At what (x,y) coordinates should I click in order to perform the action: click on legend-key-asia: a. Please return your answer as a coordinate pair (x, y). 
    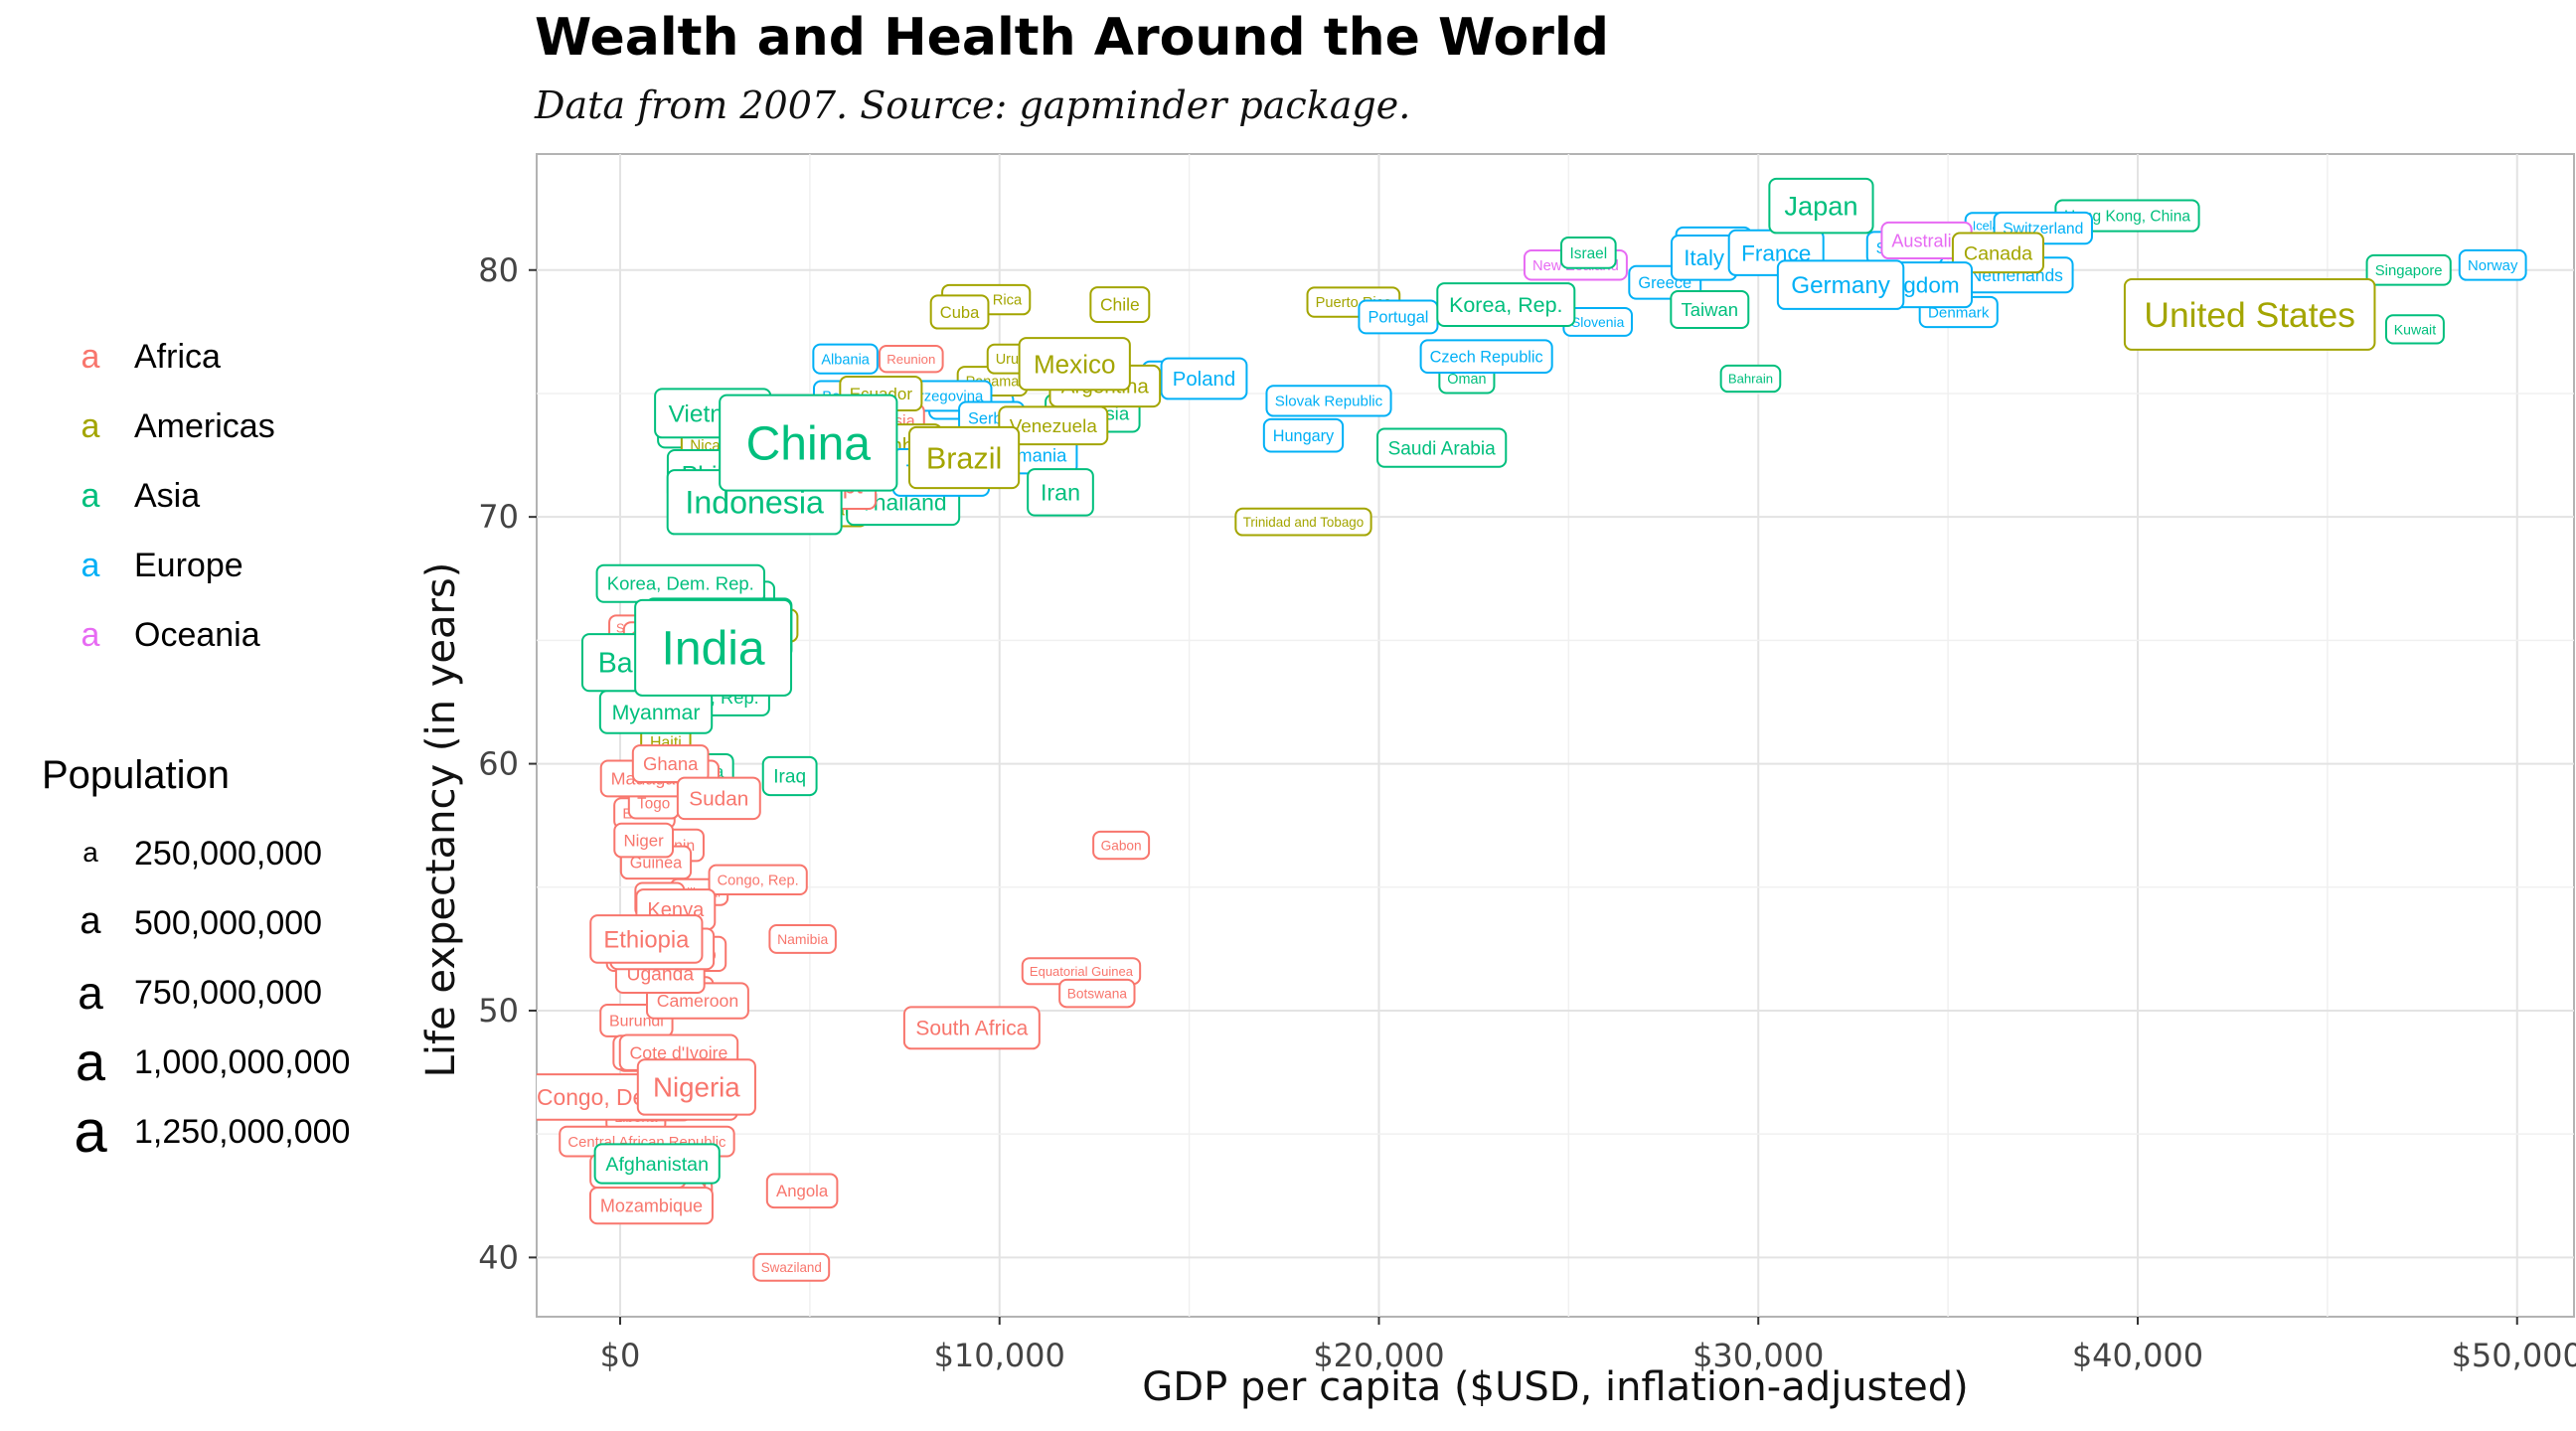
    Looking at the image, I should click on (90, 496).